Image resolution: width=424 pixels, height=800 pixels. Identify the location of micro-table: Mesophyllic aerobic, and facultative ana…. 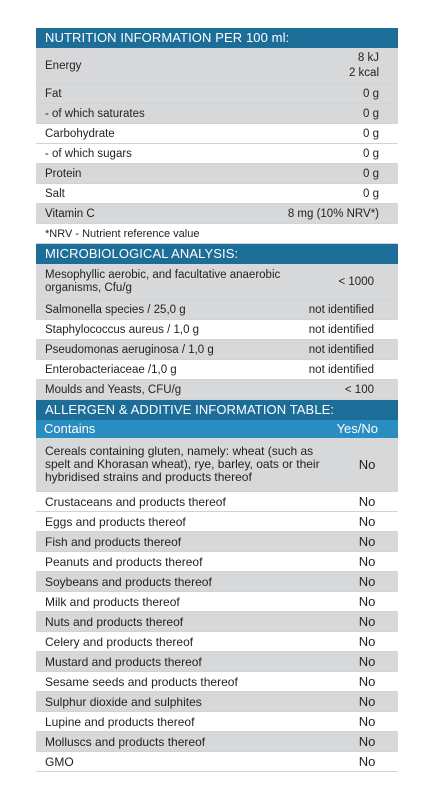
(217, 332).